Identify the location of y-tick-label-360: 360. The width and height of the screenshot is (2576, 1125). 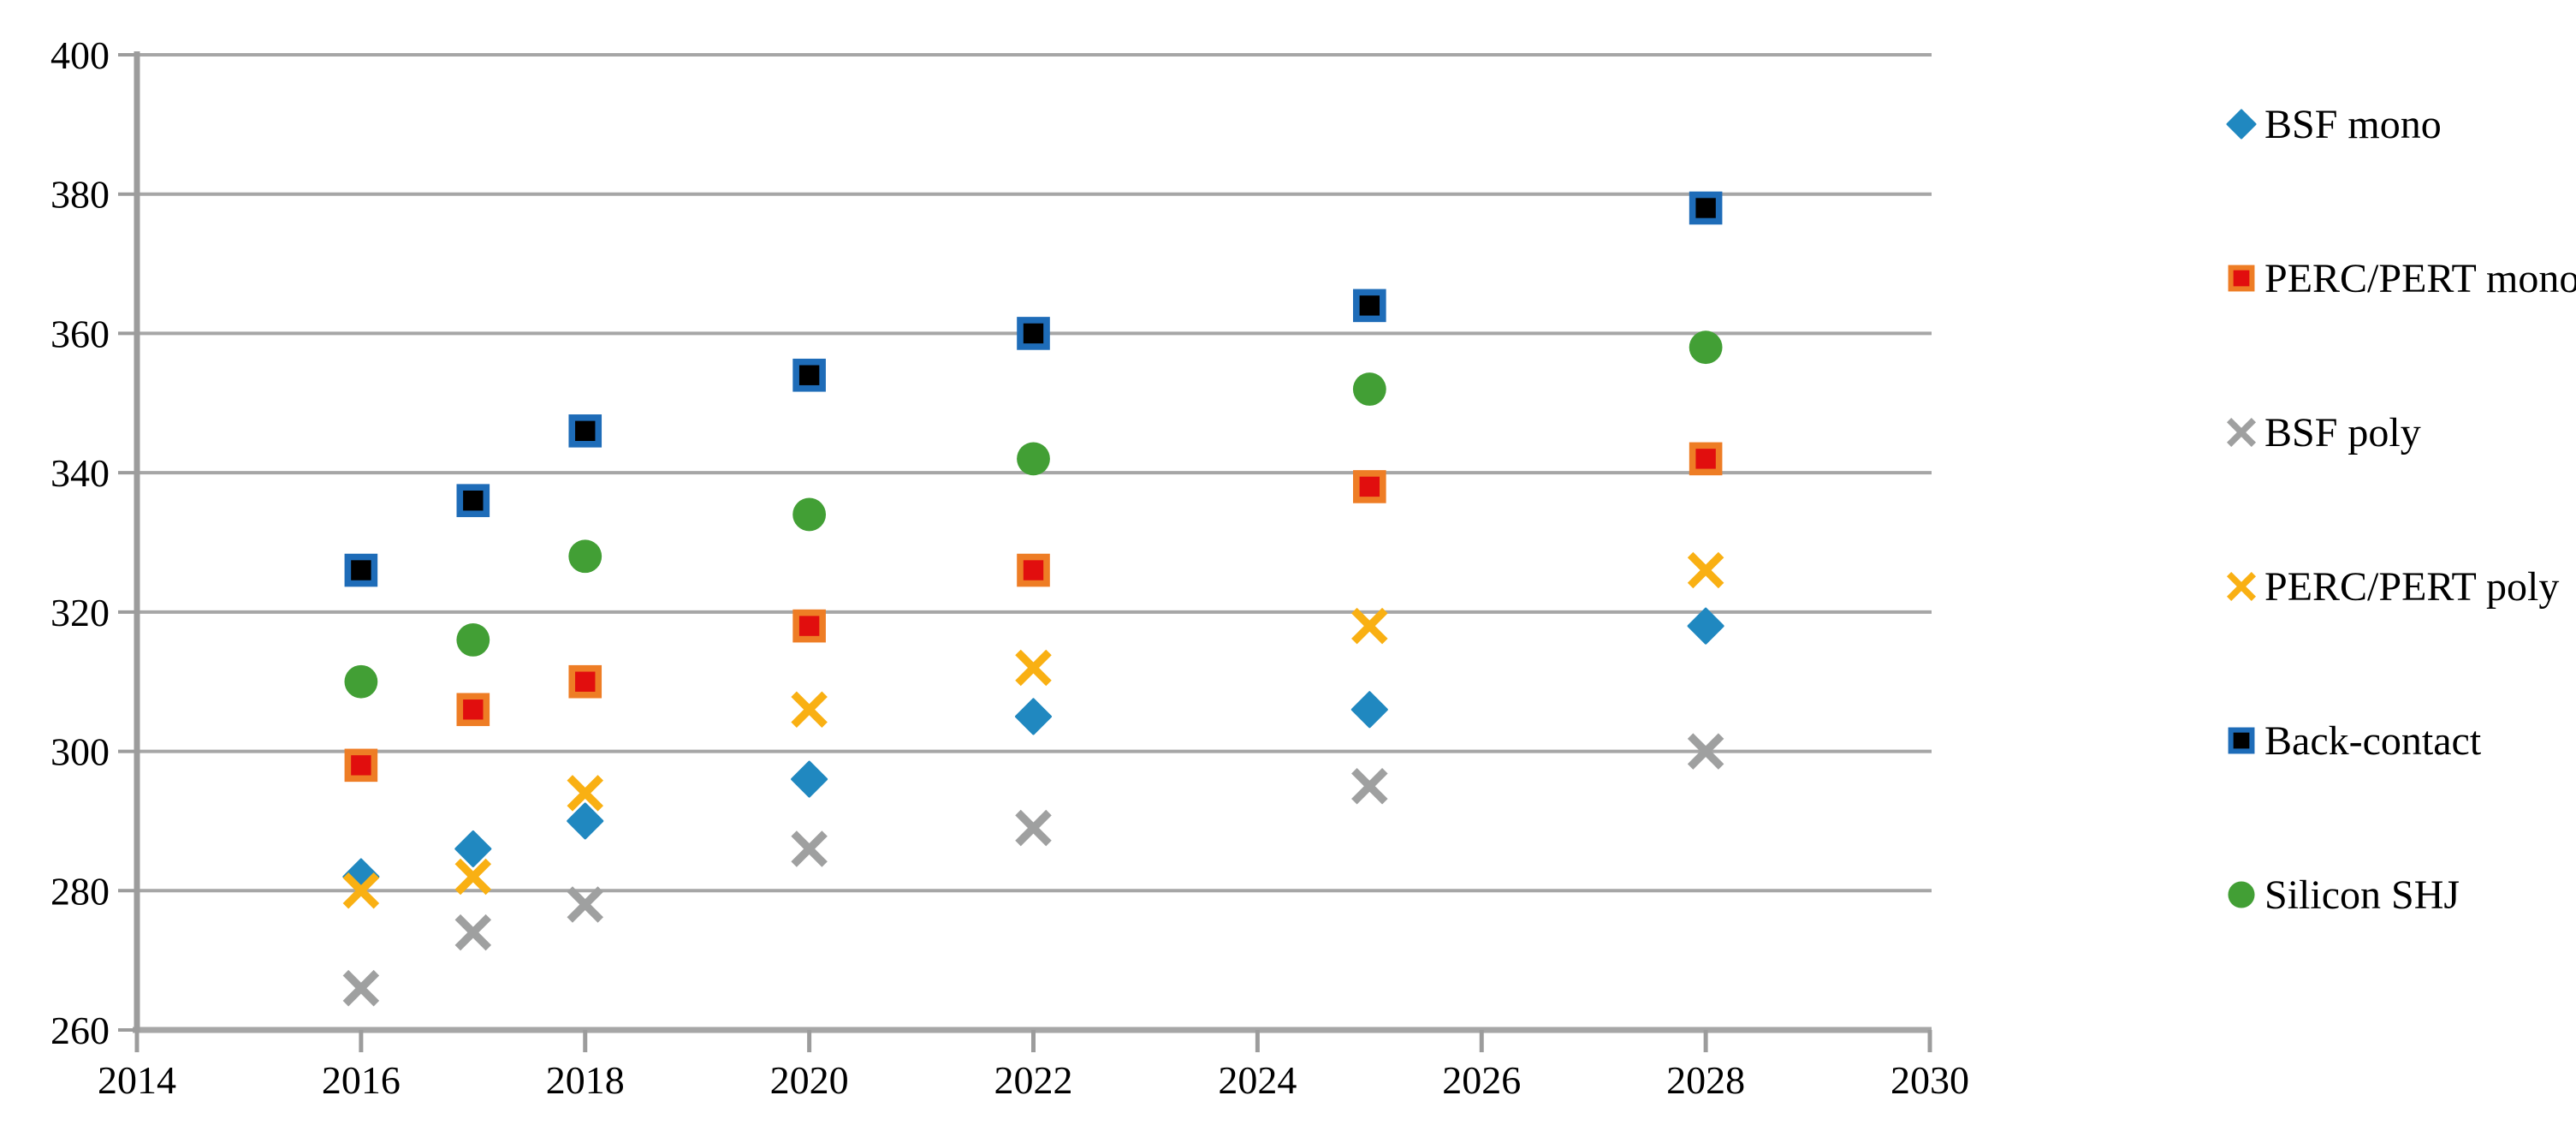
(80, 333).